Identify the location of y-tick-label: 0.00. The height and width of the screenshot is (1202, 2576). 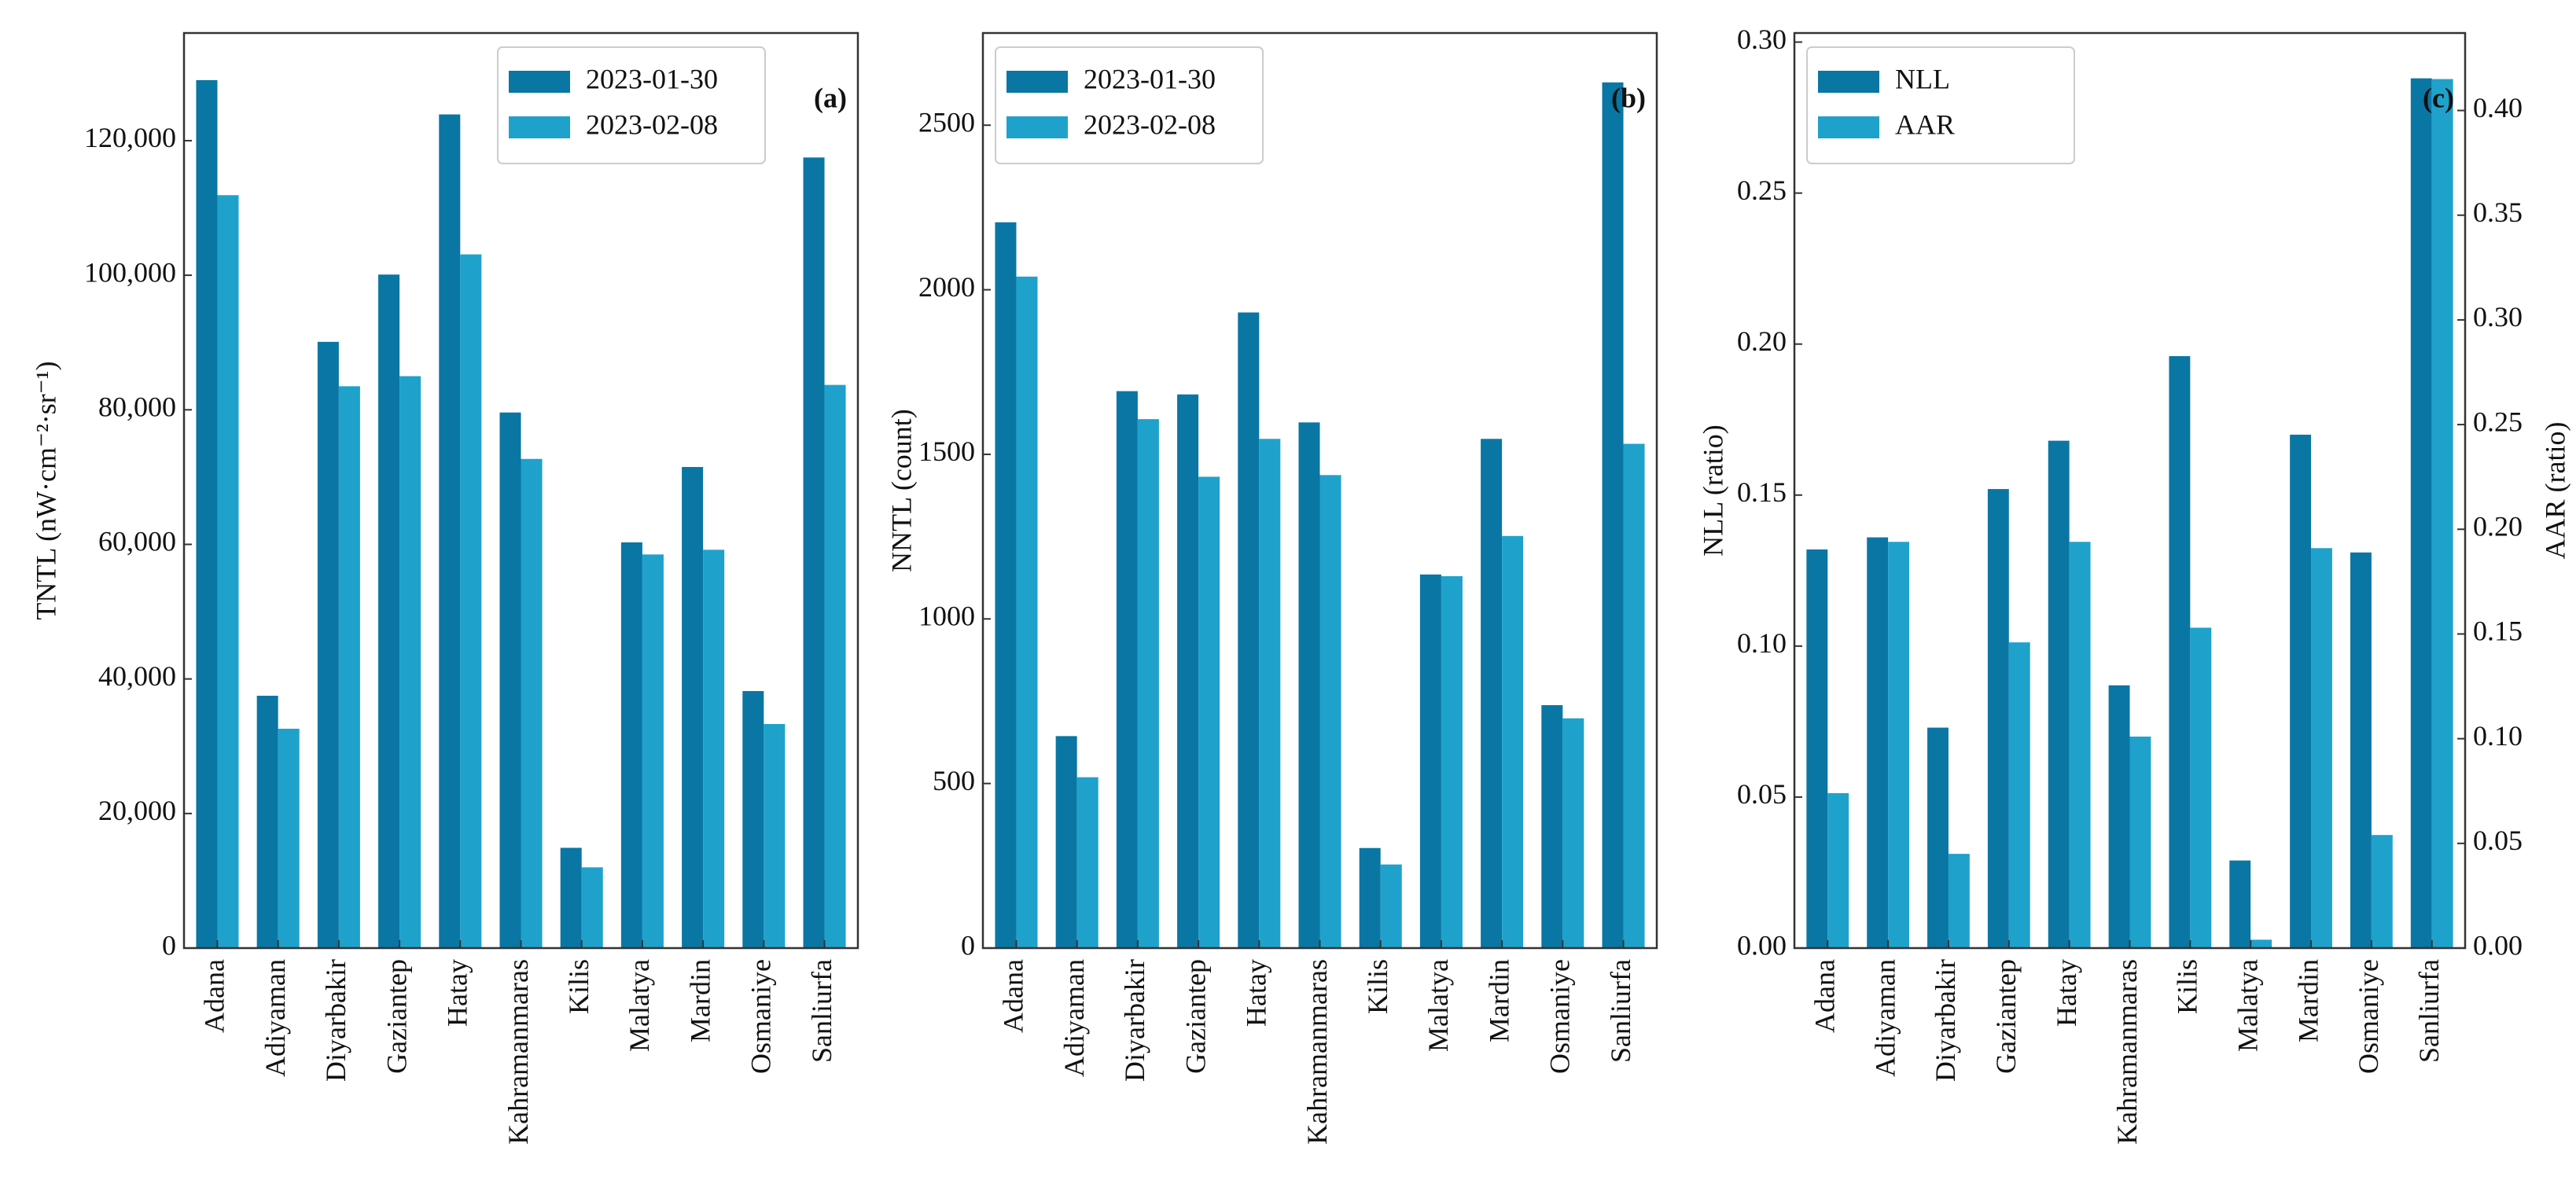
(1762, 945).